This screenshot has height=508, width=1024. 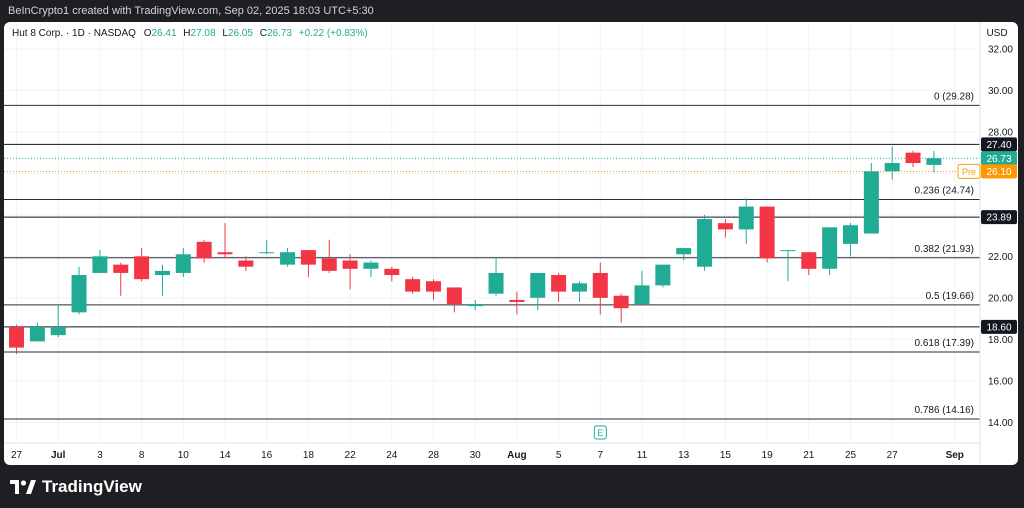 What do you see at coordinates (23, 486) in the screenshot?
I see `tradingview-logo-icon` at bounding box center [23, 486].